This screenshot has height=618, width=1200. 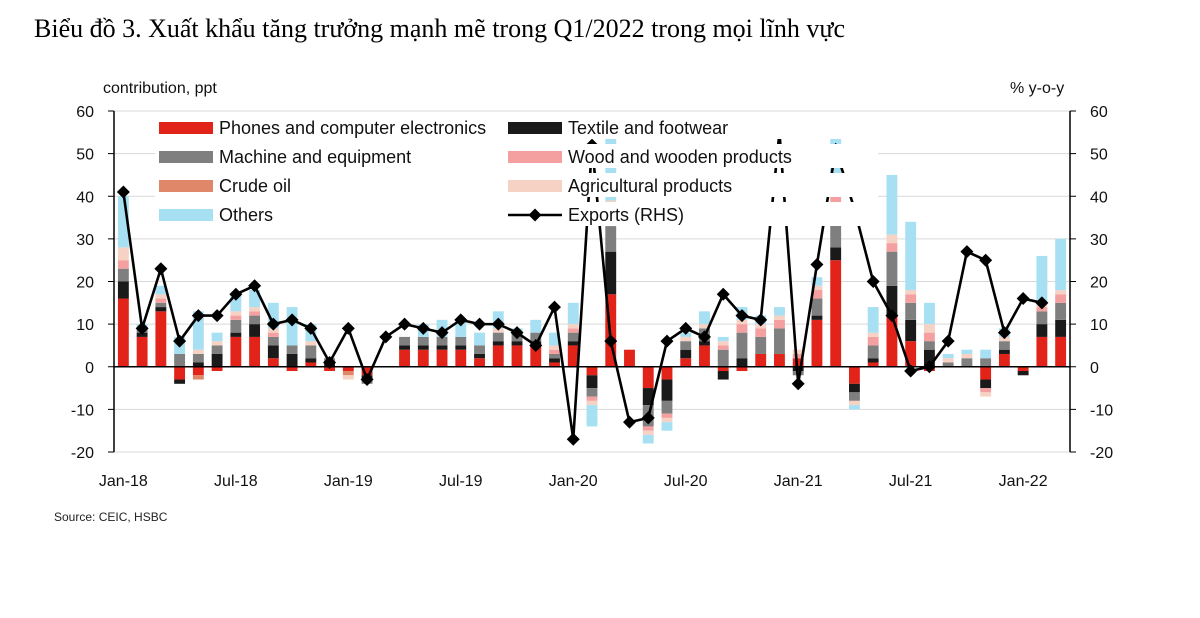 I want to click on legend-label: Exports (RHS), so click(x=626, y=215).